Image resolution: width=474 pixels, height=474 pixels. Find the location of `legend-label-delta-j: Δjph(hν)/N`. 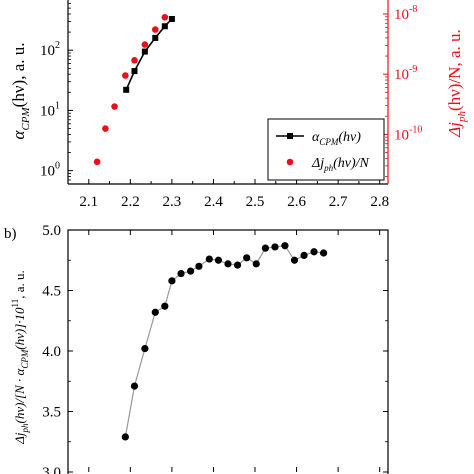

legend-label-delta-j: Δjph(hν)/N is located at coordinates (340, 164).